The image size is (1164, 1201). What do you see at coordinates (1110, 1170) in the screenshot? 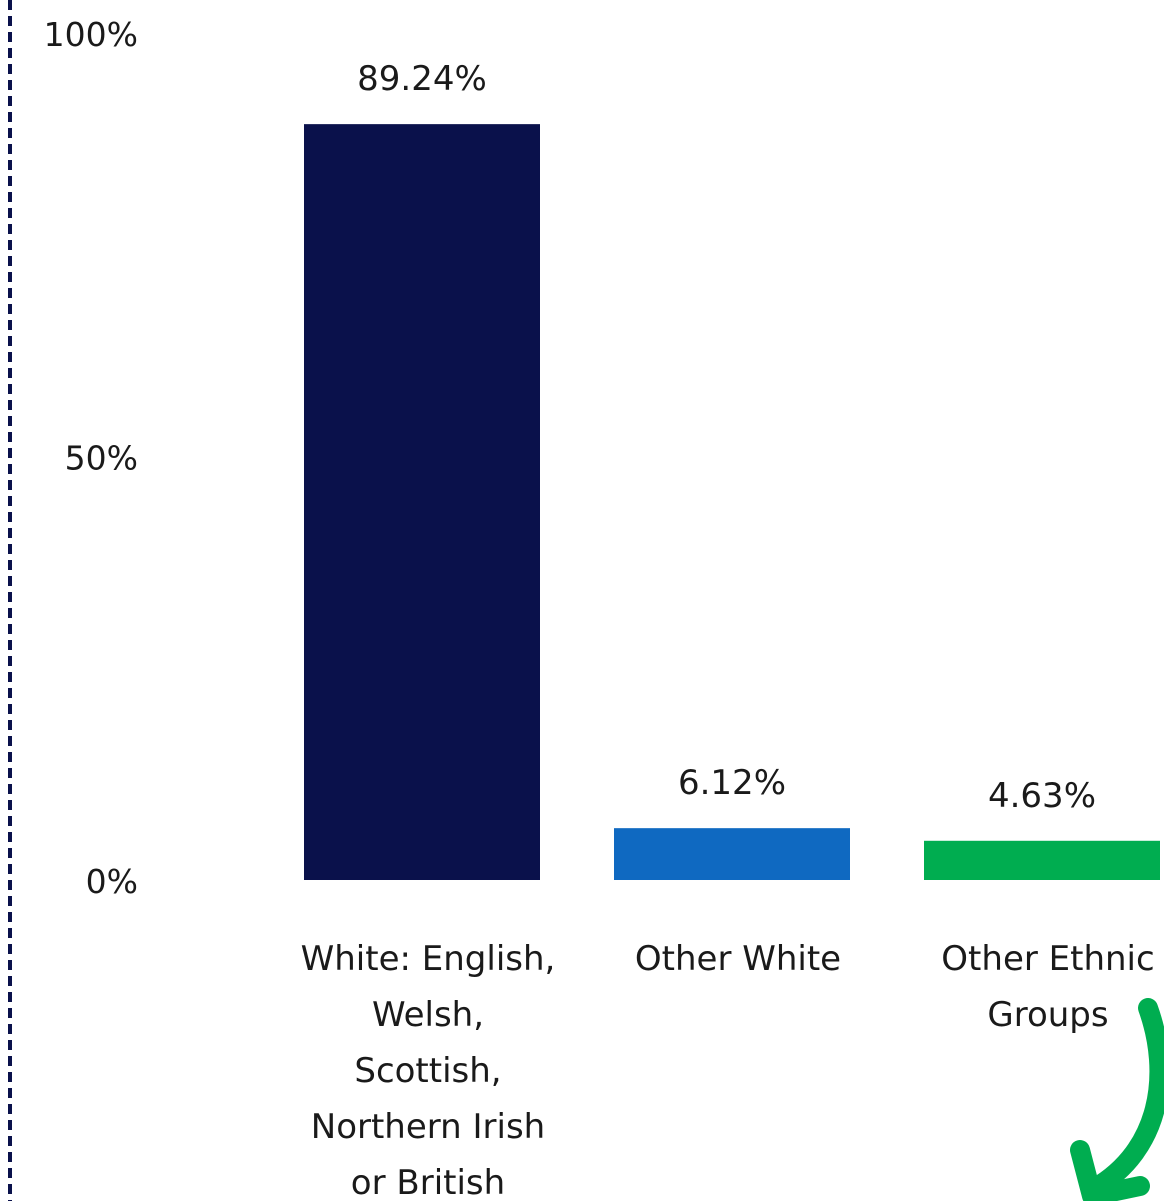
I see `arrow-head-icon` at bounding box center [1110, 1170].